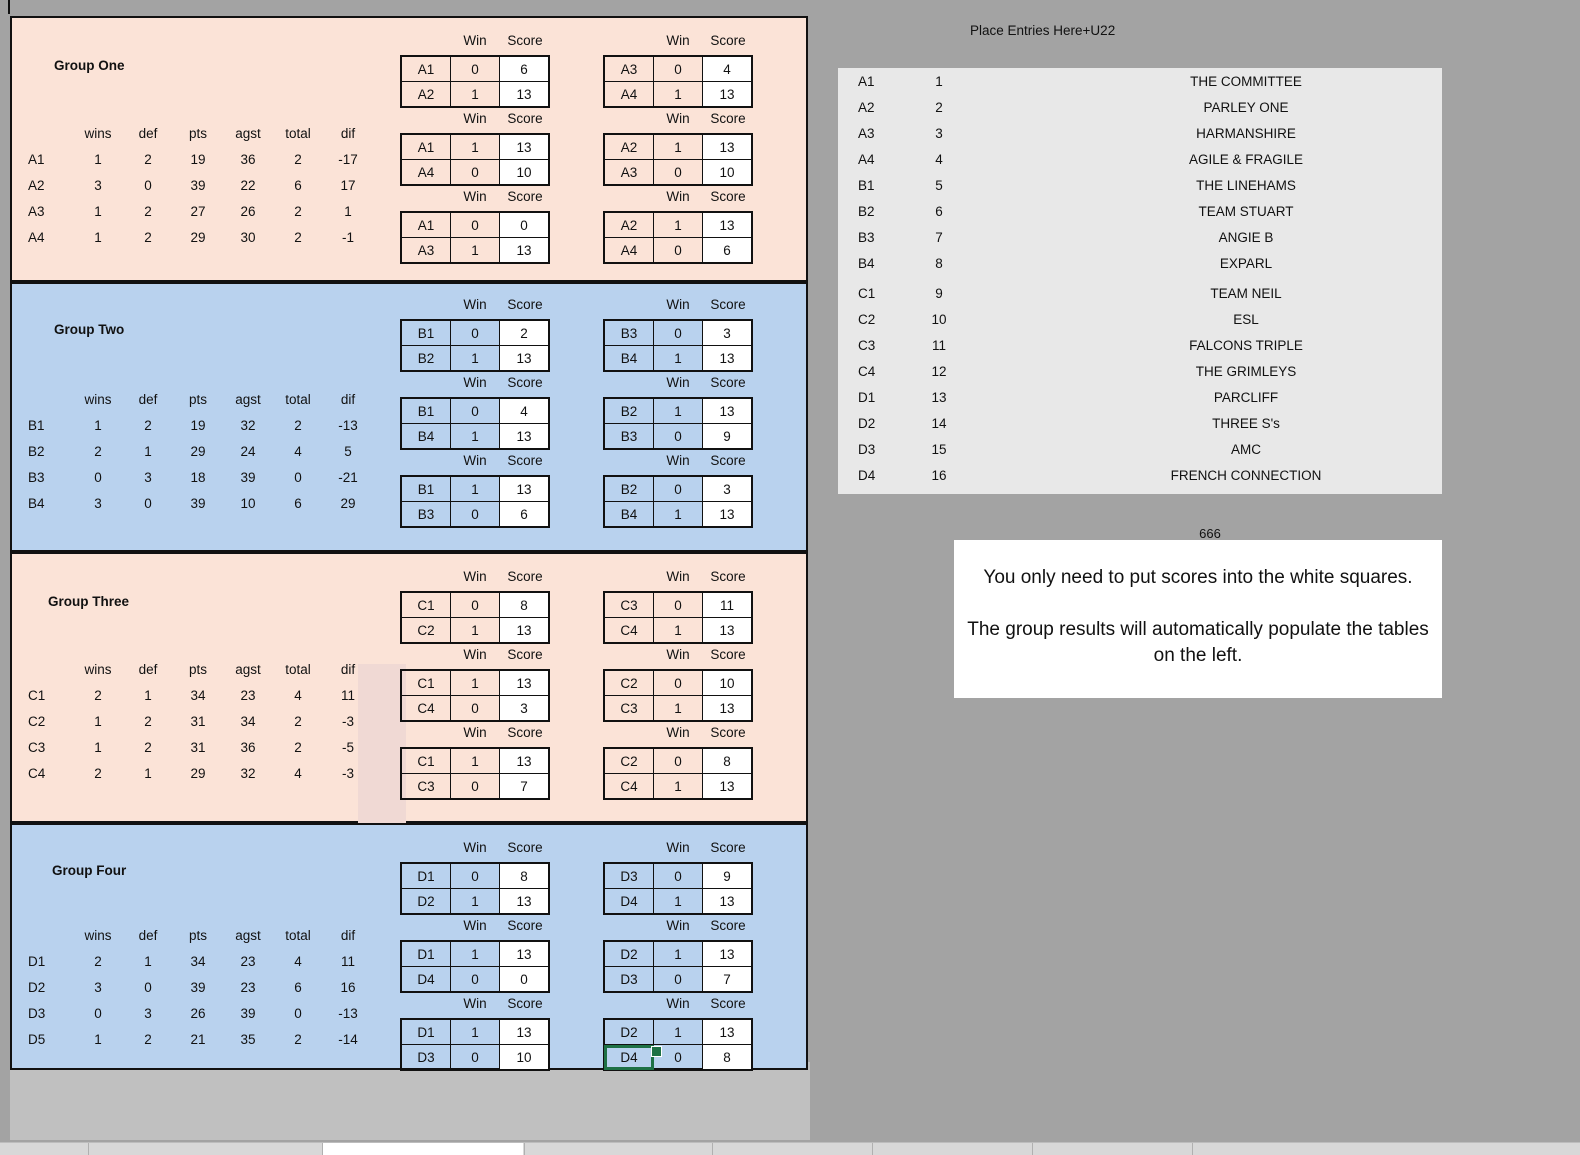 The width and height of the screenshot is (1580, 1155). What do you see at coordinates (1246, 263) in the screenshot?
I see `entry-team-name: EXPARL` at bounding box center [1246, 263].